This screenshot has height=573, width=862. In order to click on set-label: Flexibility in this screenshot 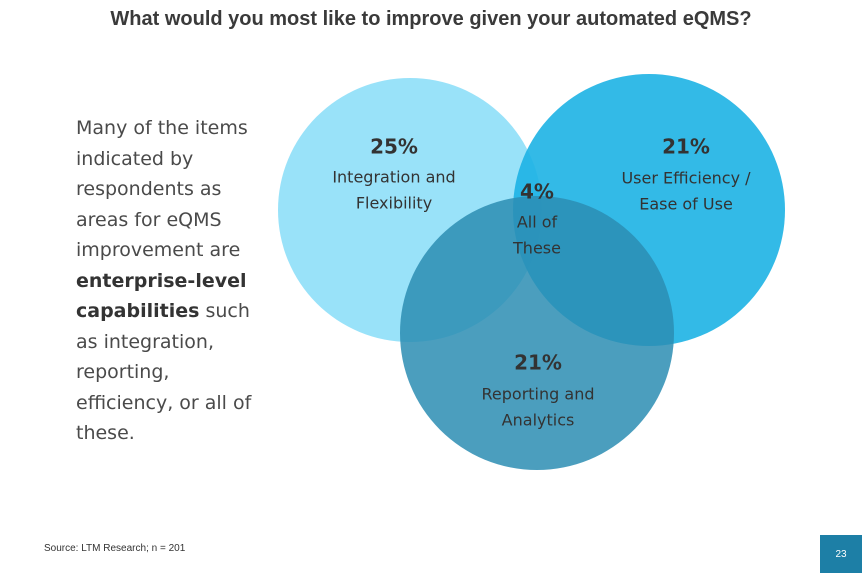, I will do `click(394, 203)`.